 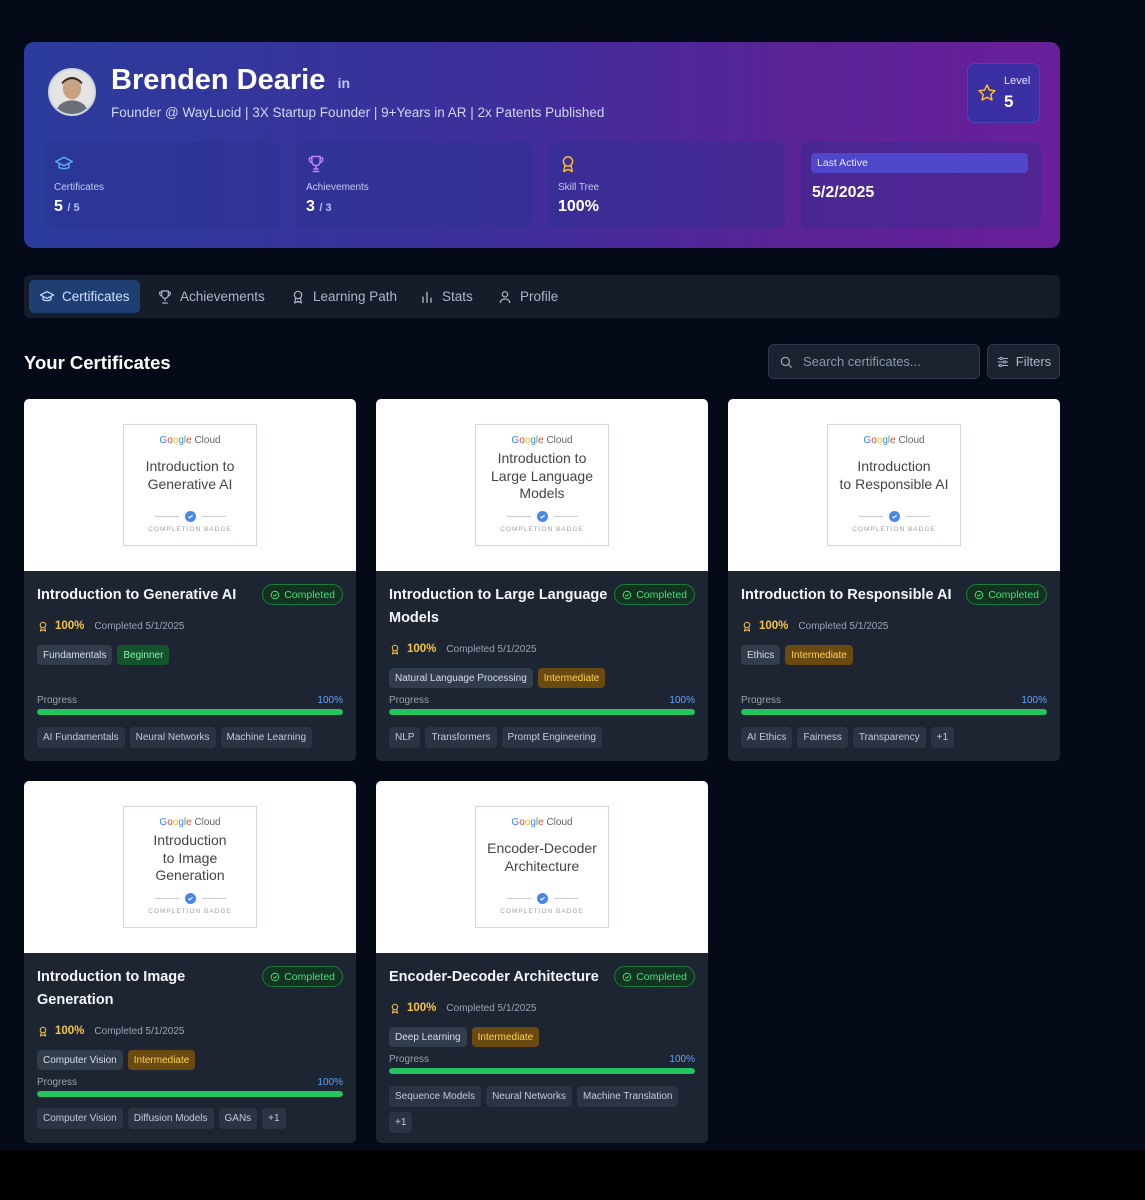 What do you see at coordinates (319, 206) in the screenshot?
I see `stat-value: 3 / 3` at bounding box center [319, 206].